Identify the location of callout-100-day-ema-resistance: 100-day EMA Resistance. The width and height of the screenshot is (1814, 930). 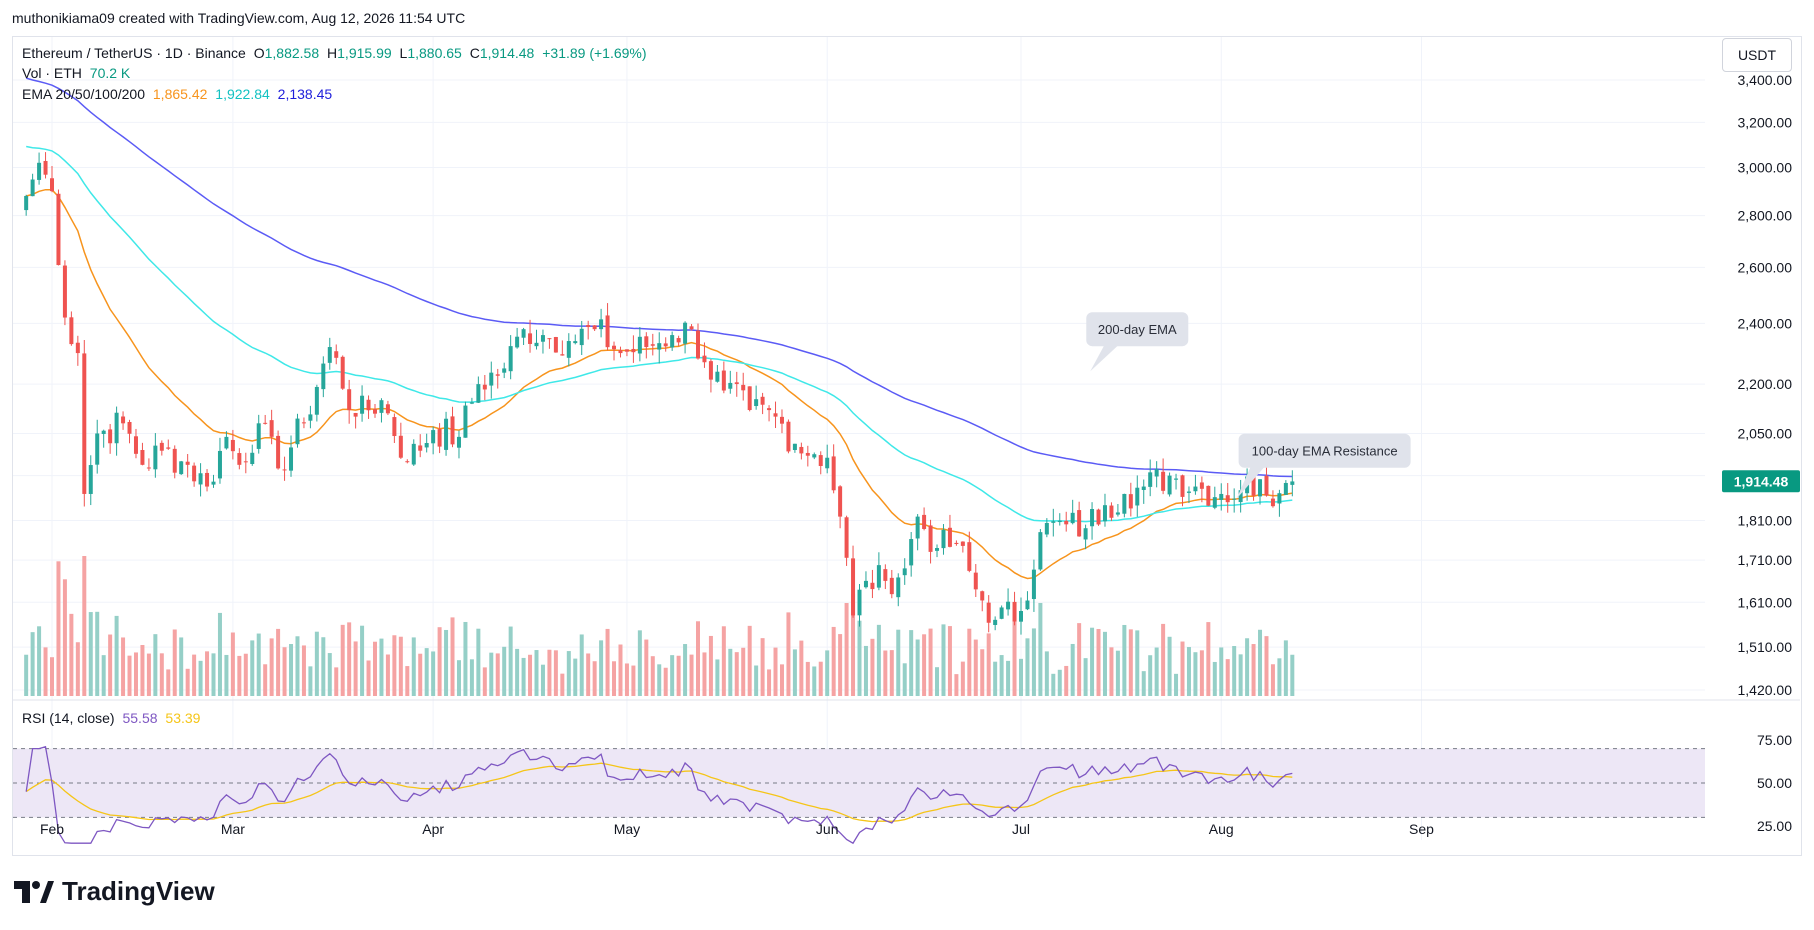
(1323, 466).